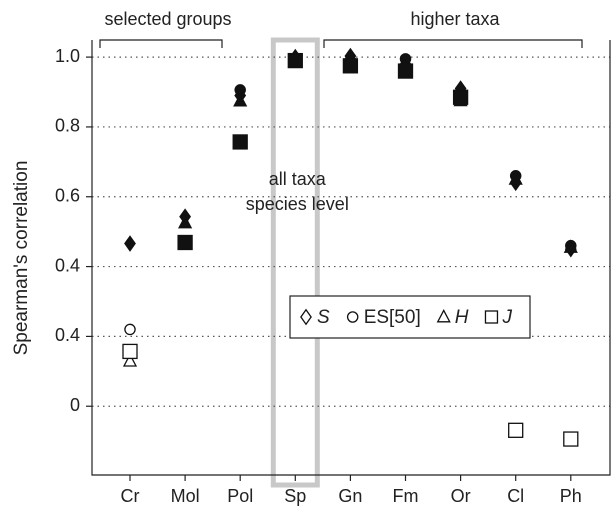  I want to click on y-axis-label: Spearman's correlation, so click(21, 258).